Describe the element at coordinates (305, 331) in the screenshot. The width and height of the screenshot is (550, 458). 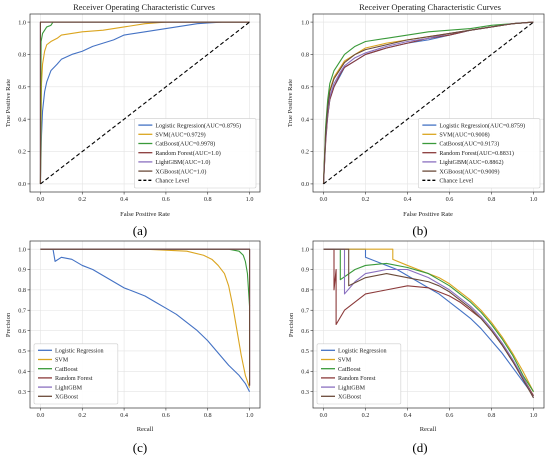
I see `panel-d-ytick-label: 0.6` at that location.